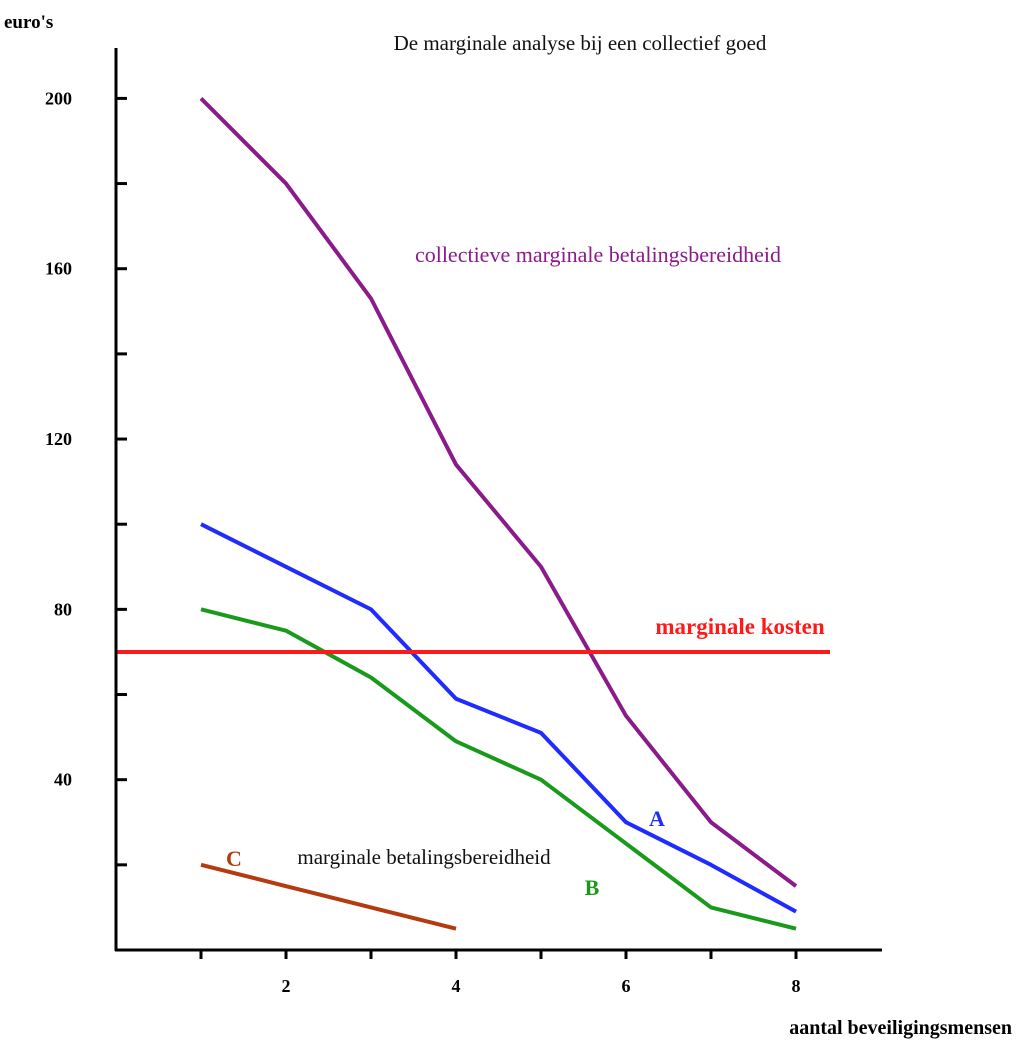  Describe the element at coordinates (286, 986) in the screenshot. I see `x-tick-label: 2` at that location.